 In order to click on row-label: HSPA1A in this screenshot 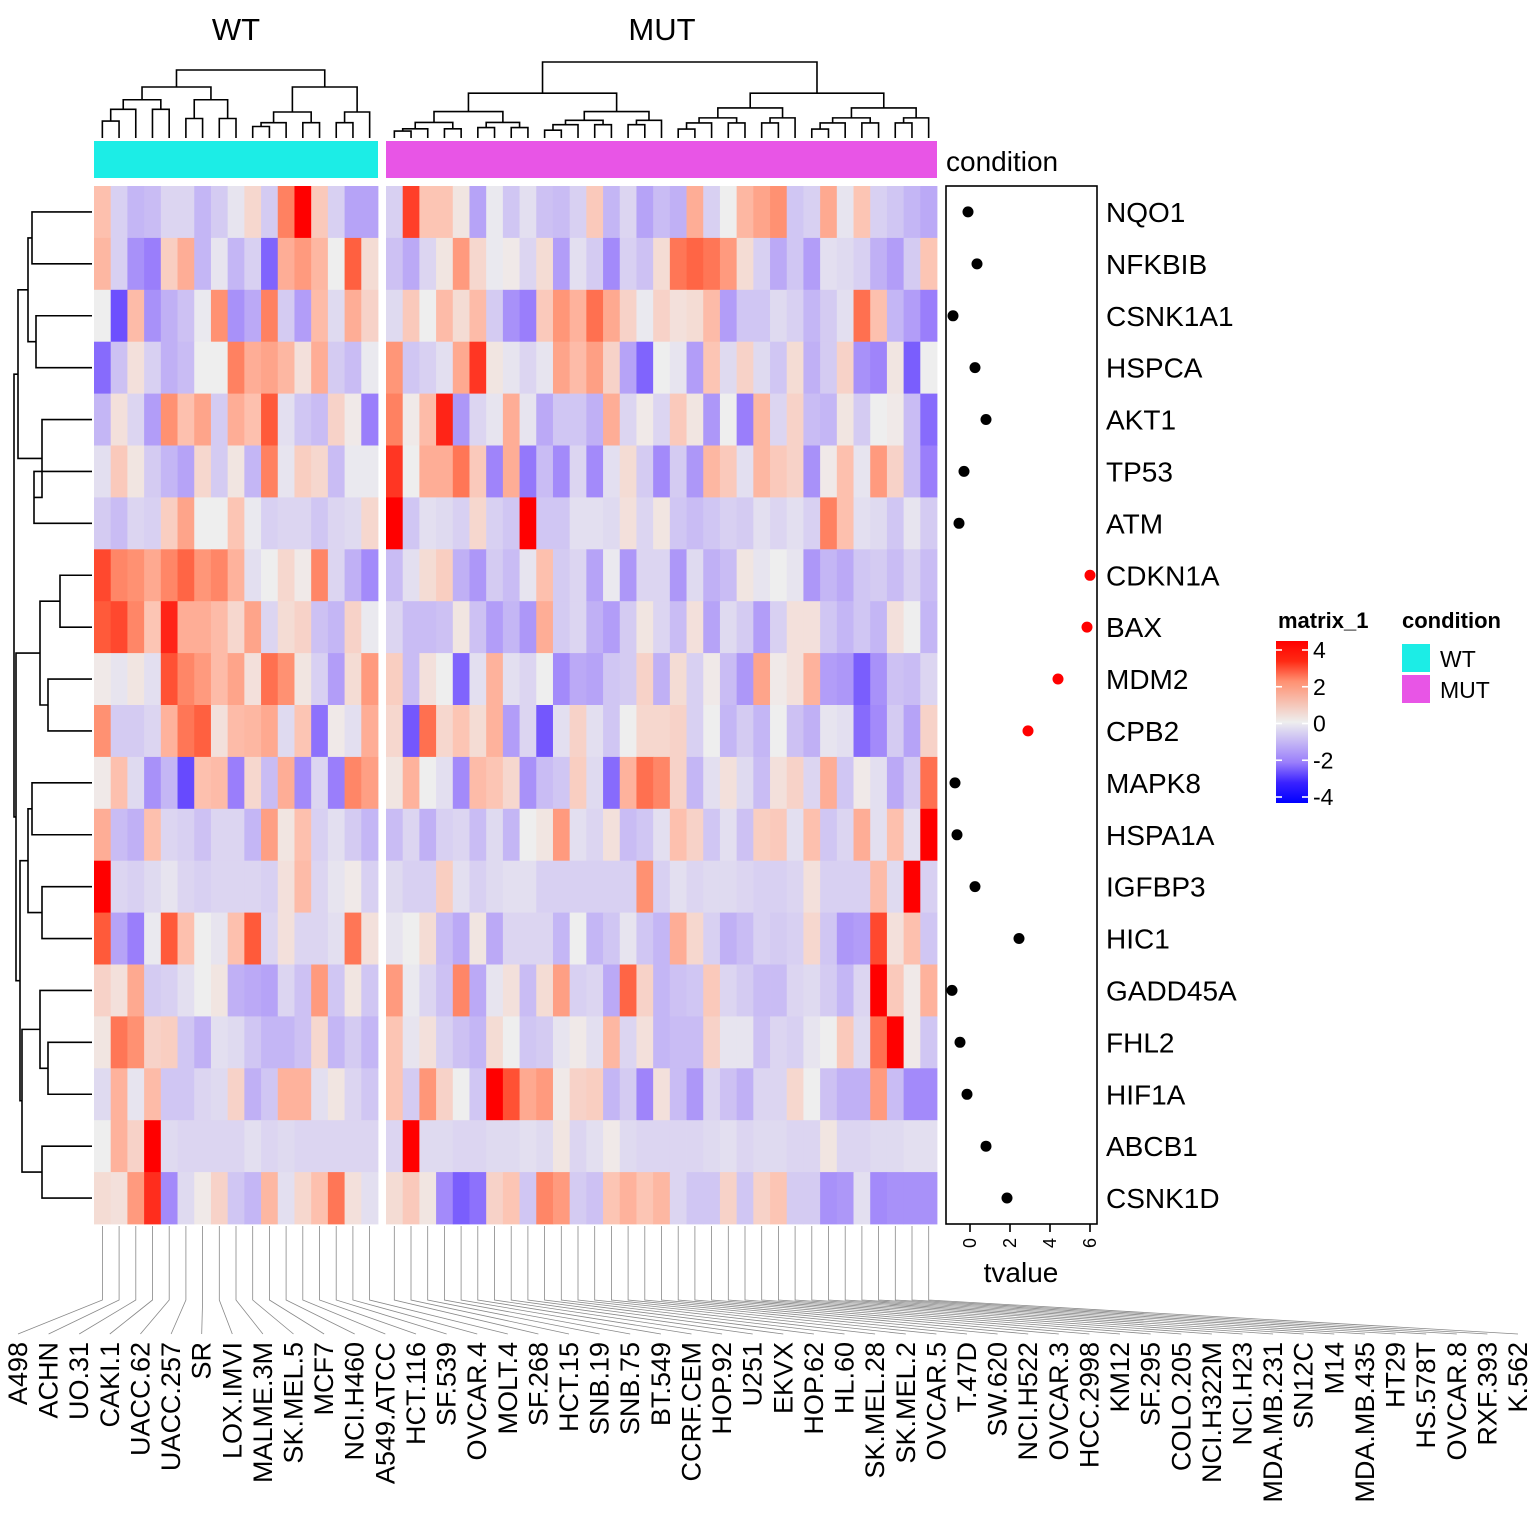, I will do `click(1160, 835)`.